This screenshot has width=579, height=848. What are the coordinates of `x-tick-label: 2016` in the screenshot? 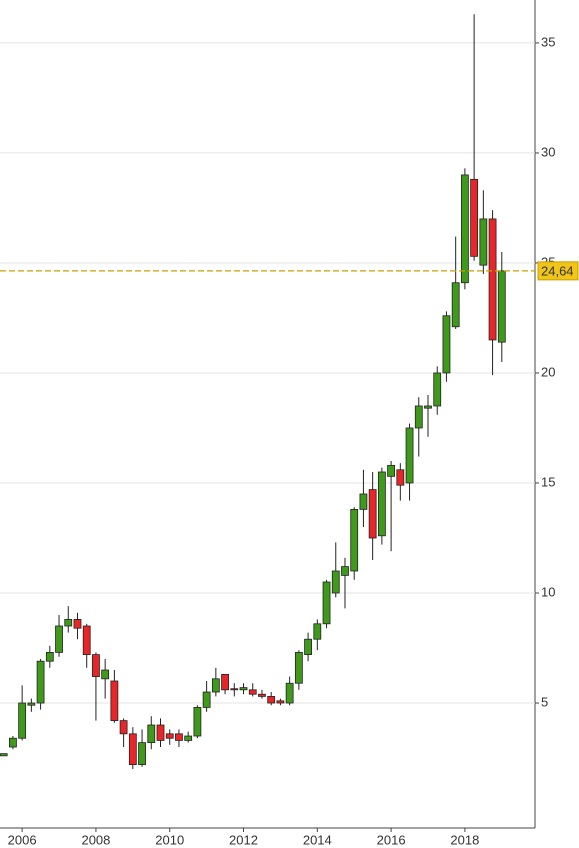 It's located at (391, 839).